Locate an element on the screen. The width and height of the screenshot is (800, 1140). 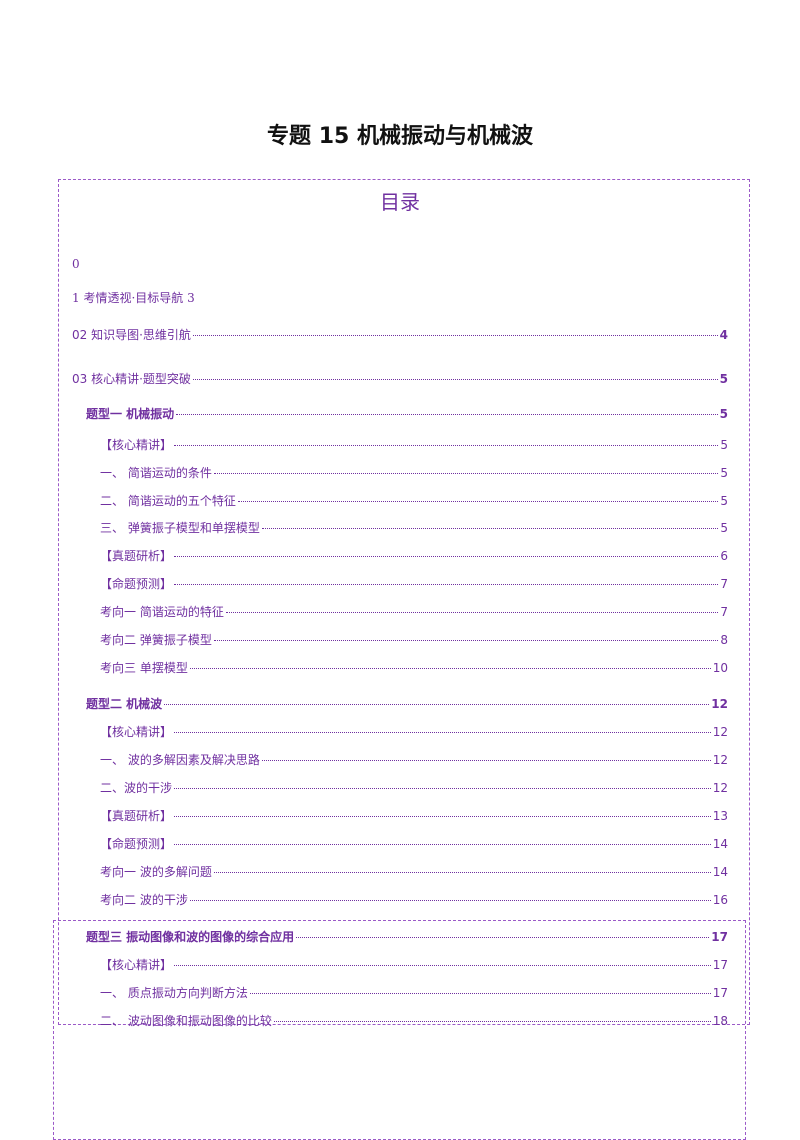
toc-entry: 【真题研析】 13 is located at coordinates (414, 816).